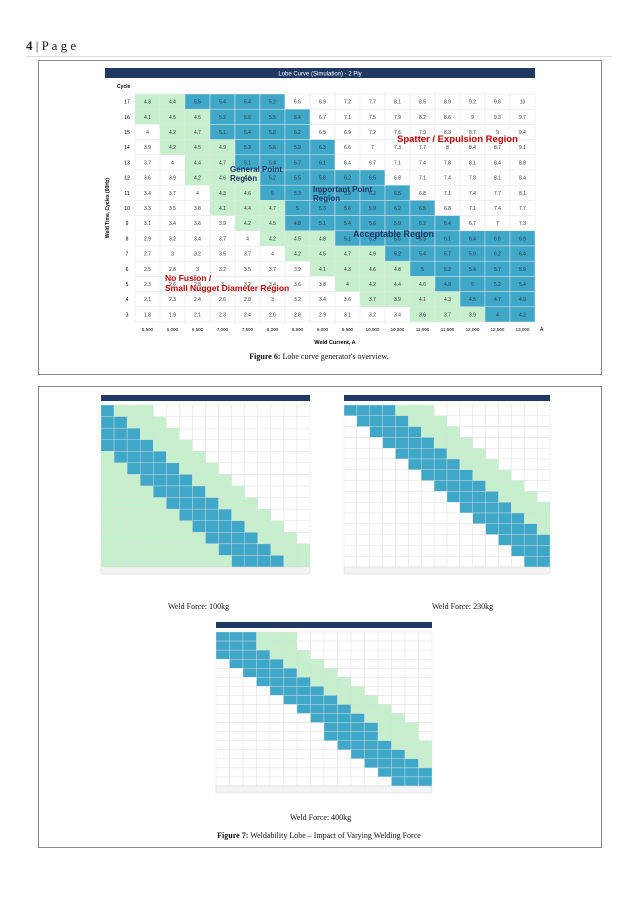  What do you see at coordinates (247, 133) in the screenshot?
I see `cell-value: 5.4` at bounding box center [247, 133].